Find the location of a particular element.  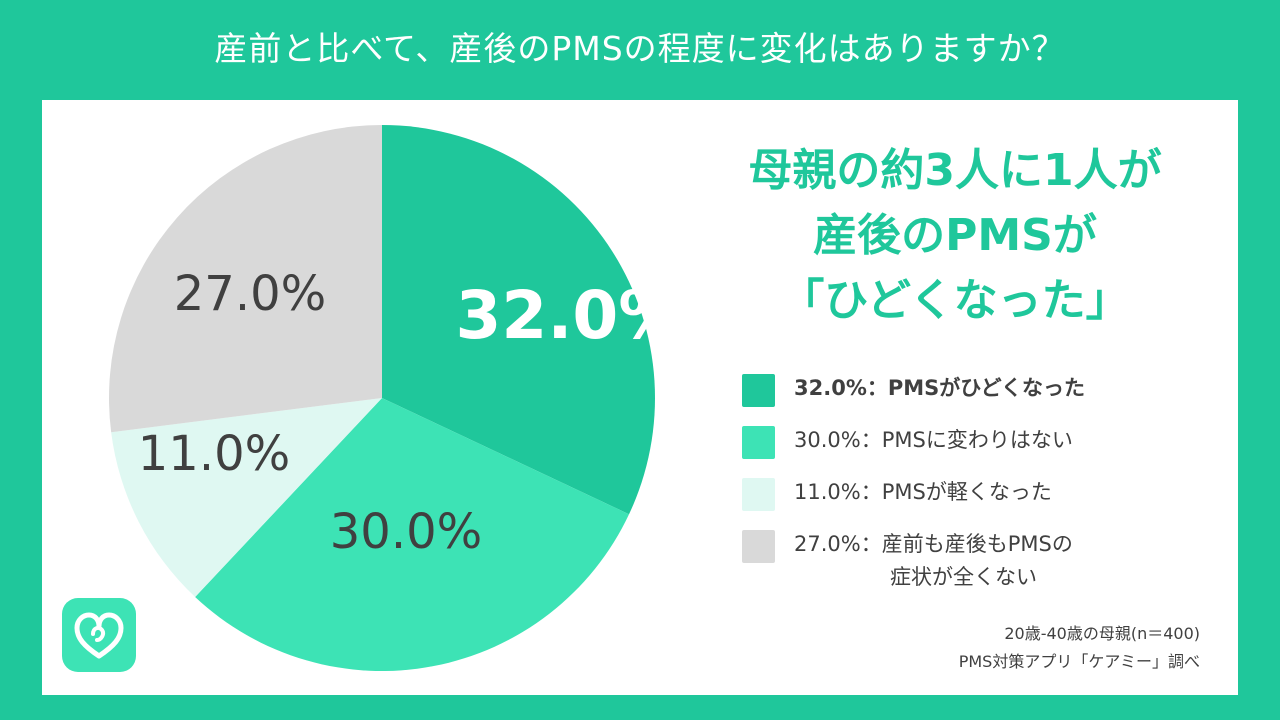

heart-logo-glyph is located at coordinates (99, 635).